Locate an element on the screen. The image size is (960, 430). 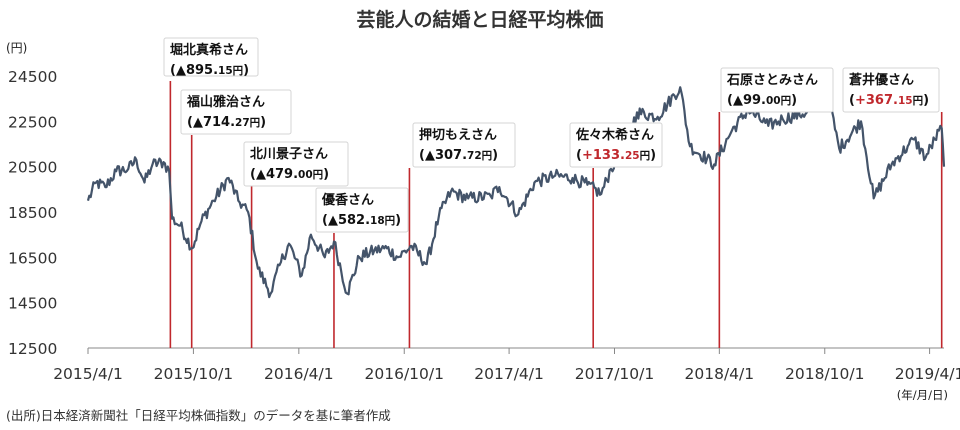
x-tick-label: 2015/4/1 is located at coordinates (88, 374).